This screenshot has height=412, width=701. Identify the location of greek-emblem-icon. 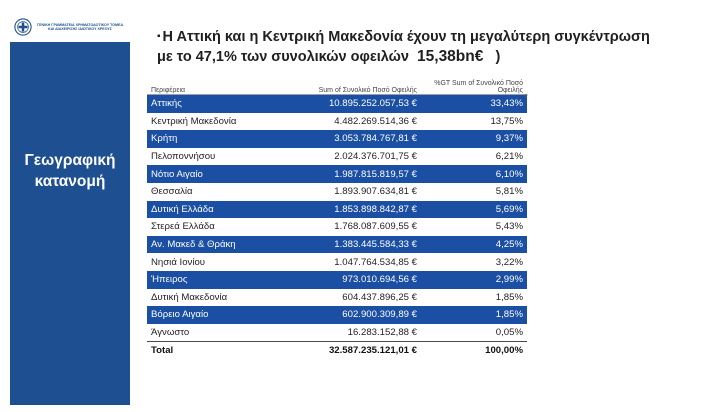
(23, 27).